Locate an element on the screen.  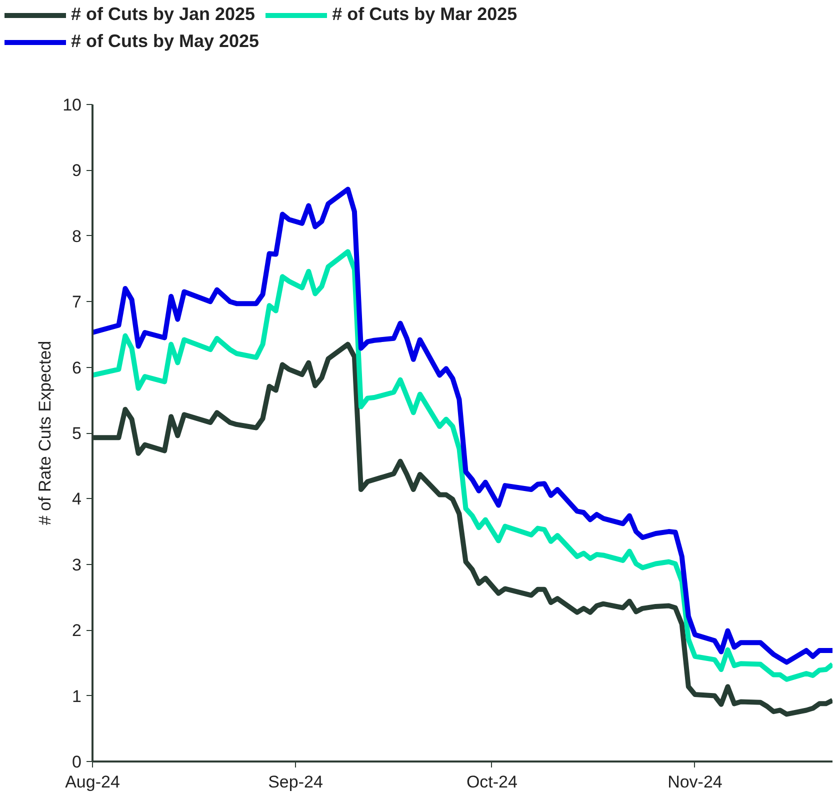
x-tick-label: Oct-24 is located at coordinates (492, 782).